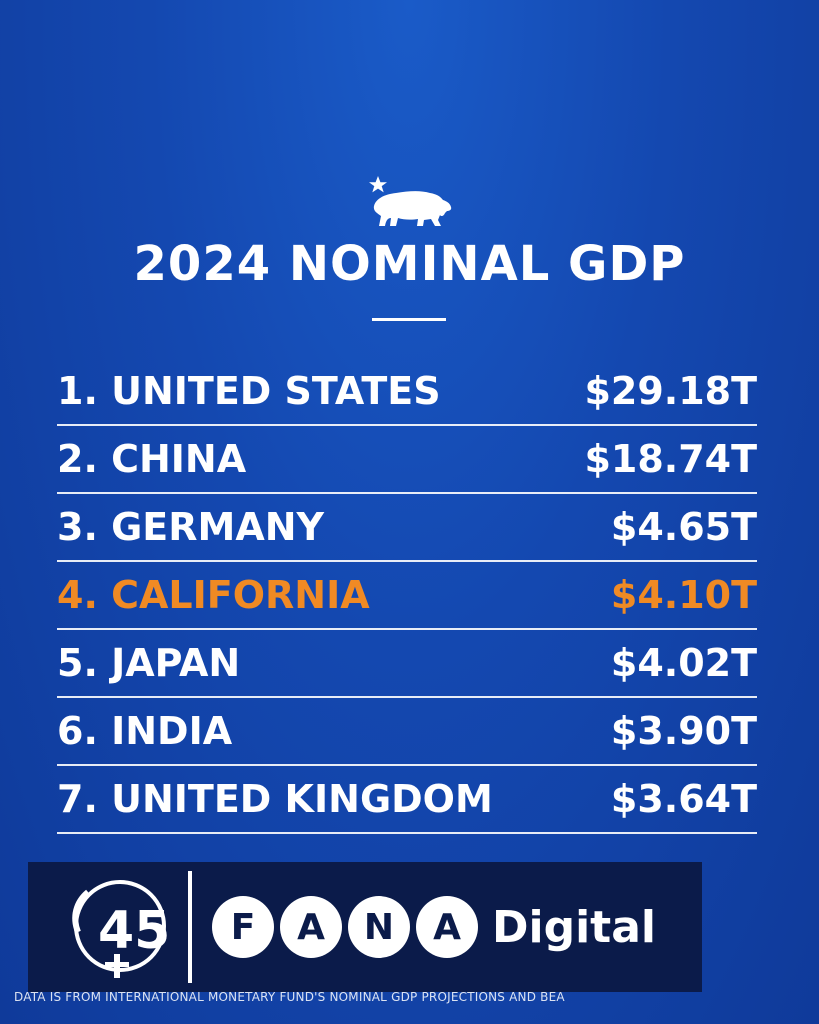  I want to click on country-name: 3. GERMANY, so click(191, 527).